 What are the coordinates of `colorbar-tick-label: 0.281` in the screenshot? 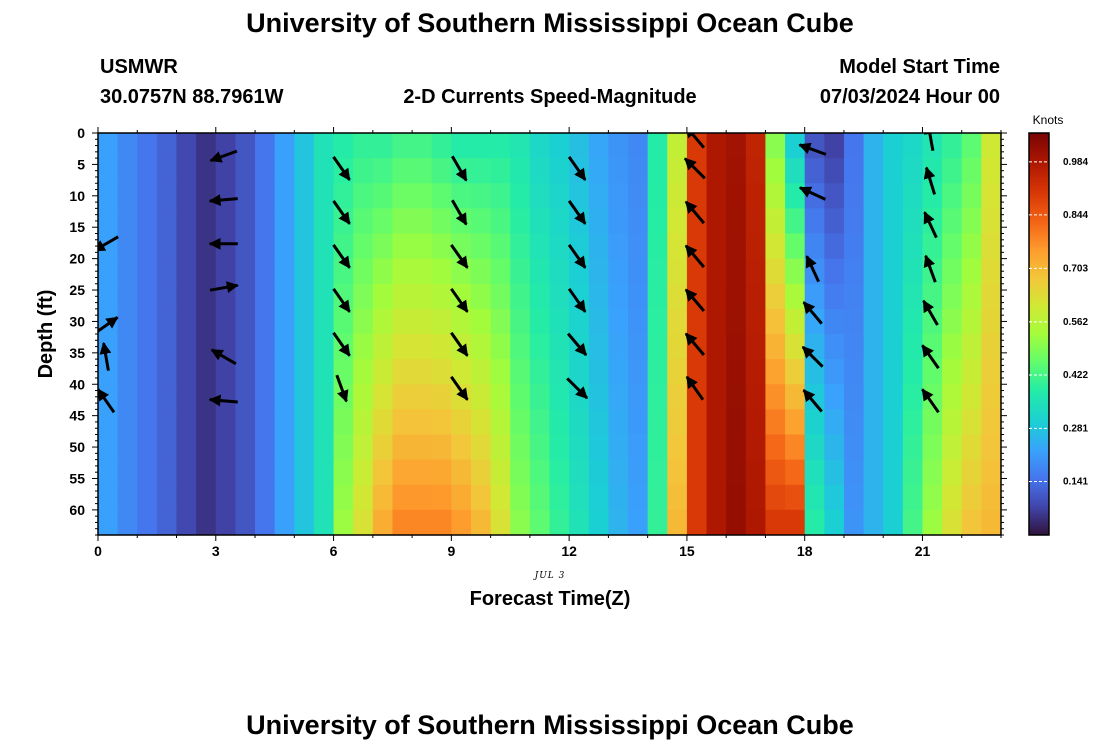 It's located at (1075, 428).